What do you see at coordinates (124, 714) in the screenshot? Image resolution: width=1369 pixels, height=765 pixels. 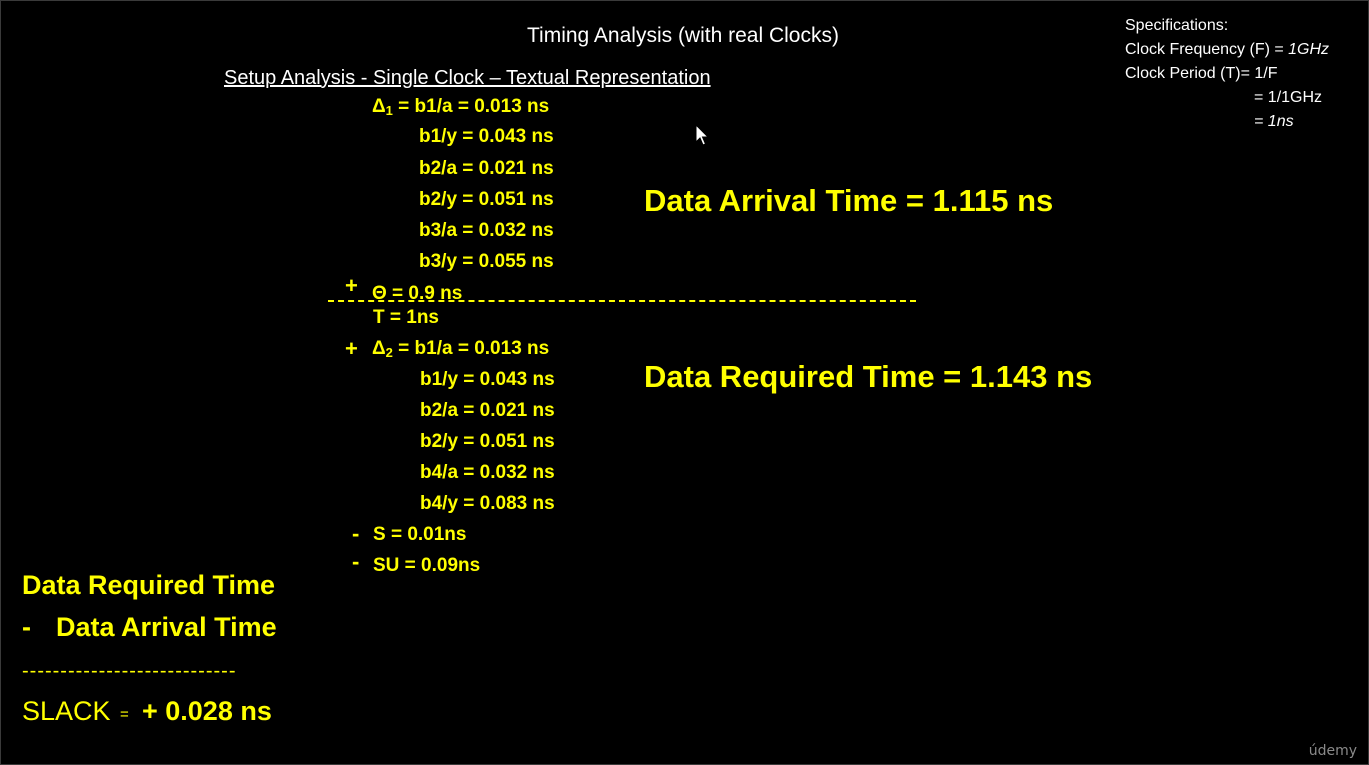 I see `slack-equals: =` at bounding box center [124, 714].